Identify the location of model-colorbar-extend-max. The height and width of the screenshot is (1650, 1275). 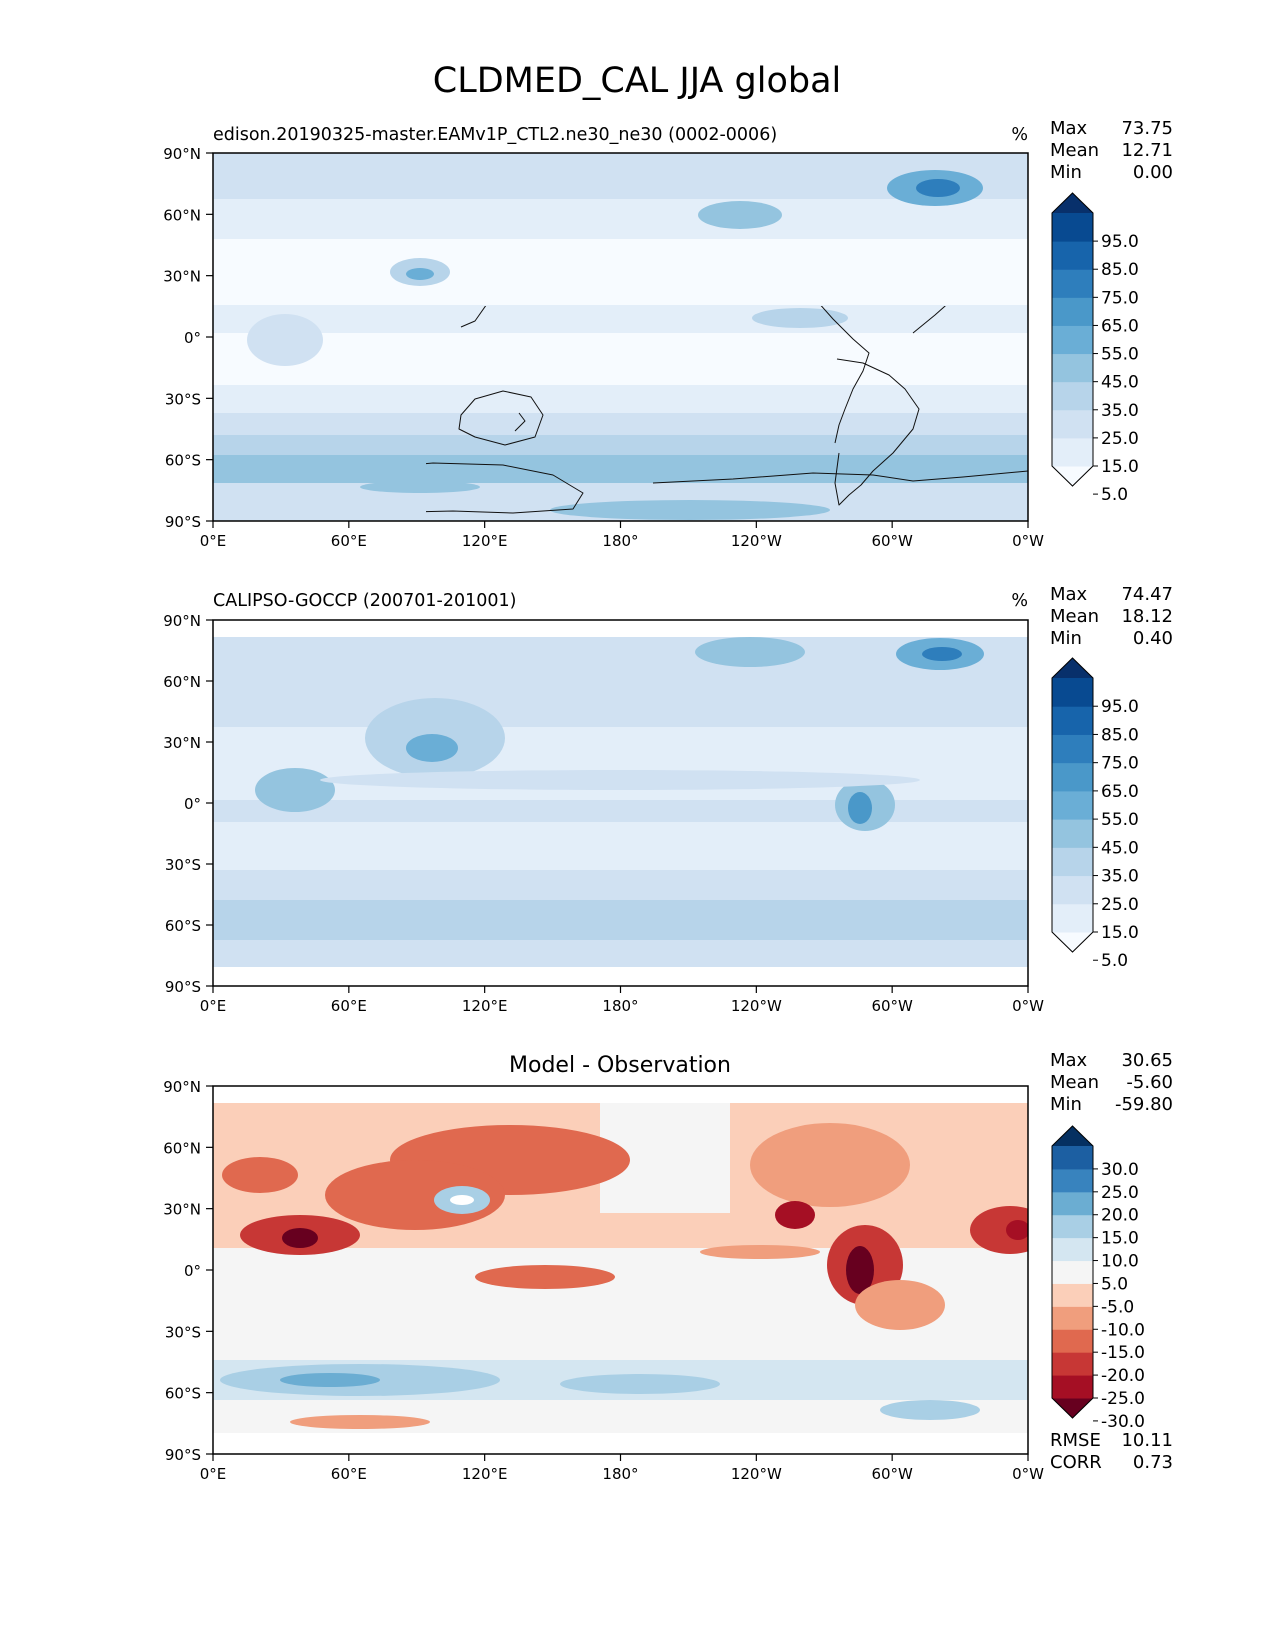
(1072, 203).